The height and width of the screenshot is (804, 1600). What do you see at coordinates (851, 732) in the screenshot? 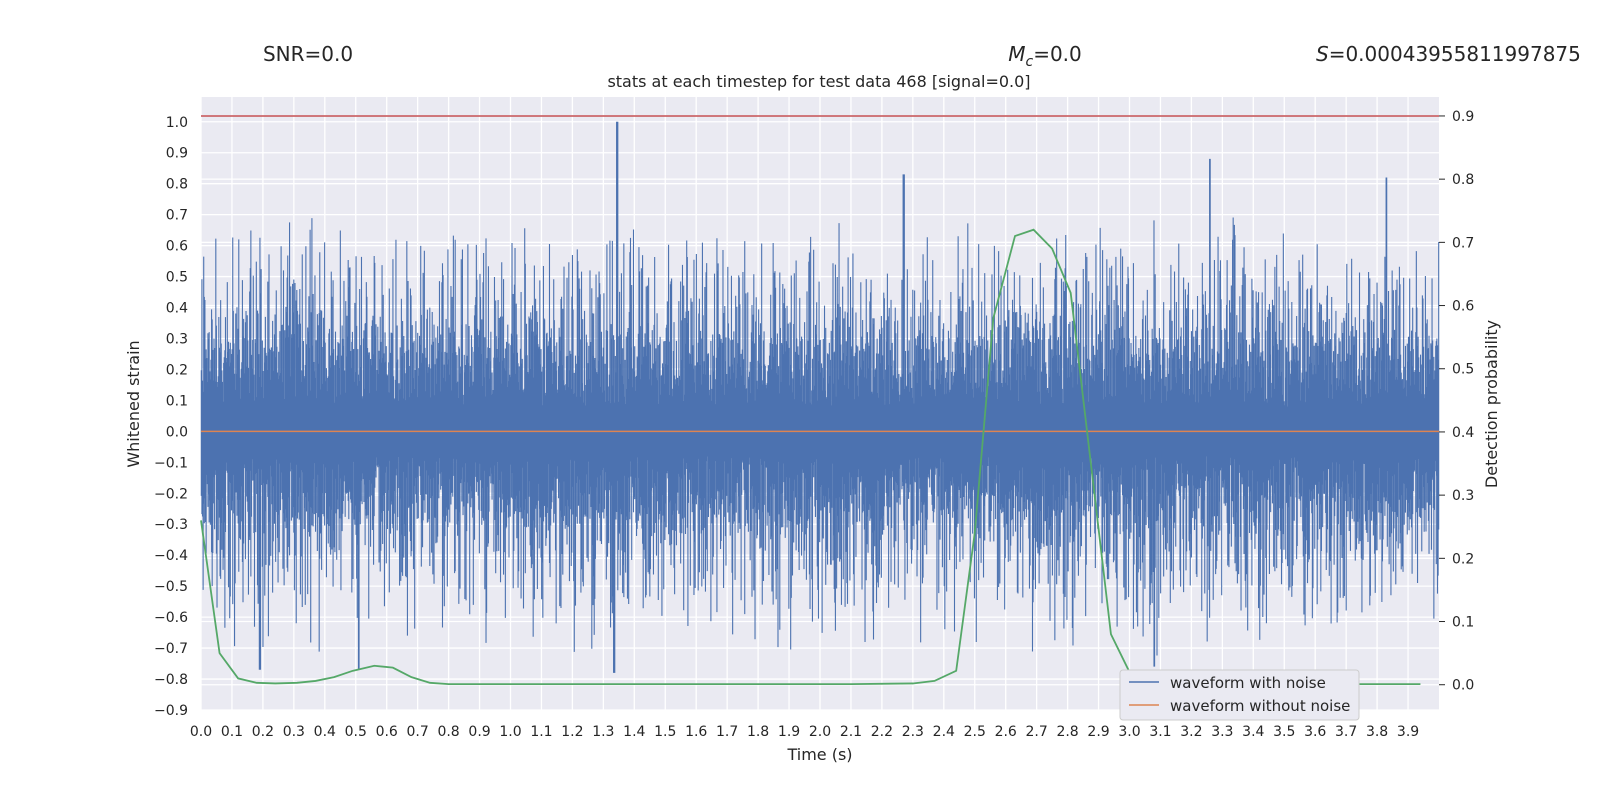
I see `x-tick-label: 2.1` at bounding box center [851, 732].